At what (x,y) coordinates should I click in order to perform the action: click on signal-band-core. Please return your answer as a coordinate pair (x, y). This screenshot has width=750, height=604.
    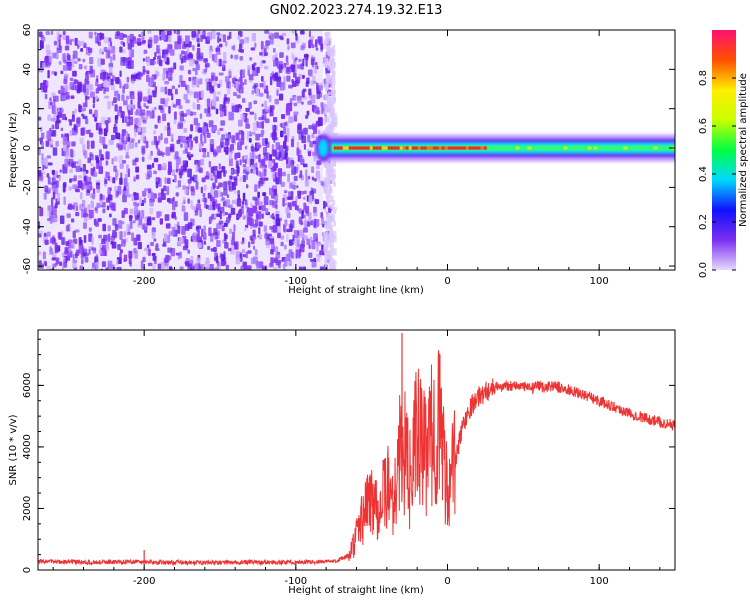
    Looking at the image, I should click on (504, 148).